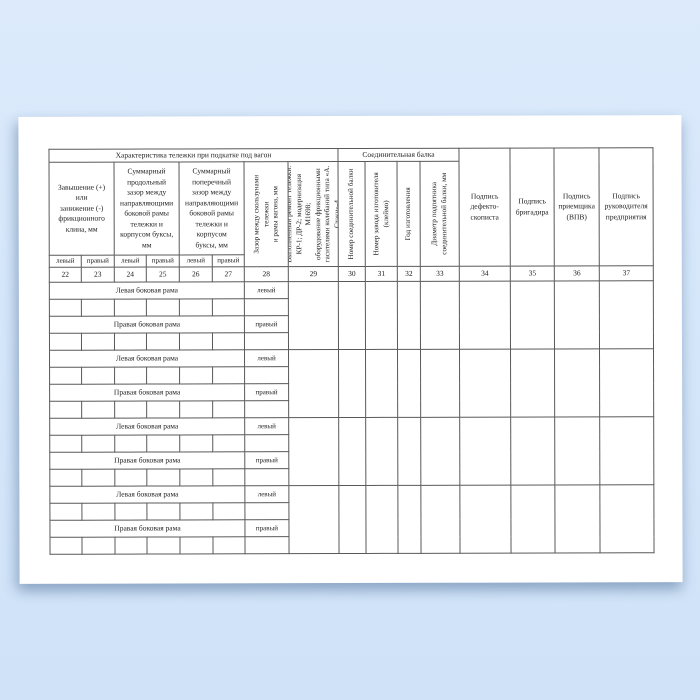 This screenshot has height=700, width=700. What do you see at coordinates (228, 274) in the screenshot?
I see `column-number: 27` at bounding box center [228, 274].